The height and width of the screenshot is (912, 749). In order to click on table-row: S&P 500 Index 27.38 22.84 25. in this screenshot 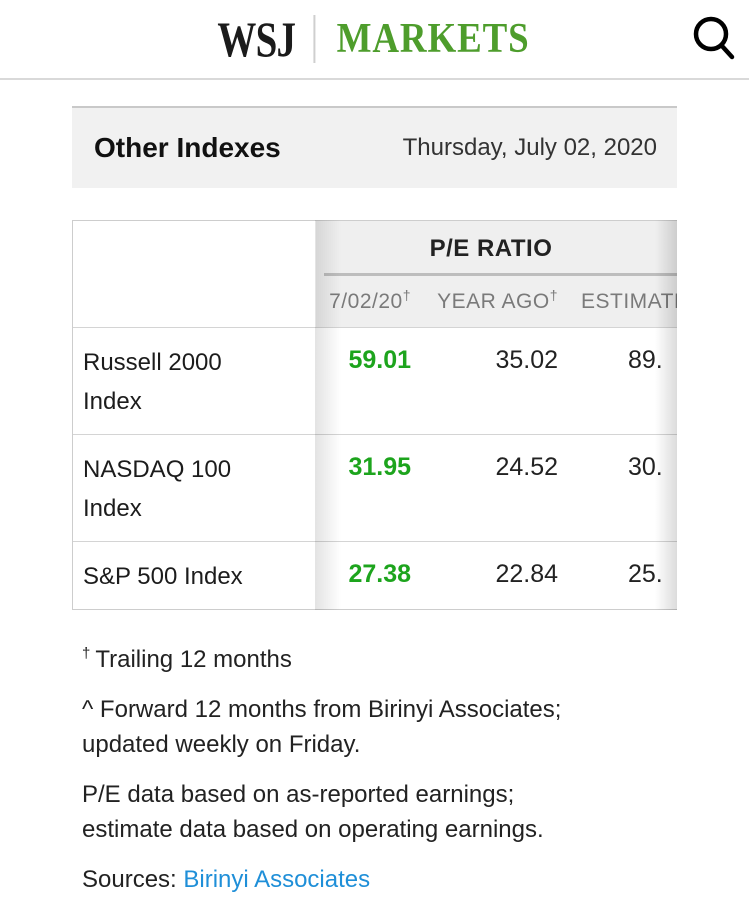, I will do `click(375, 575)`.